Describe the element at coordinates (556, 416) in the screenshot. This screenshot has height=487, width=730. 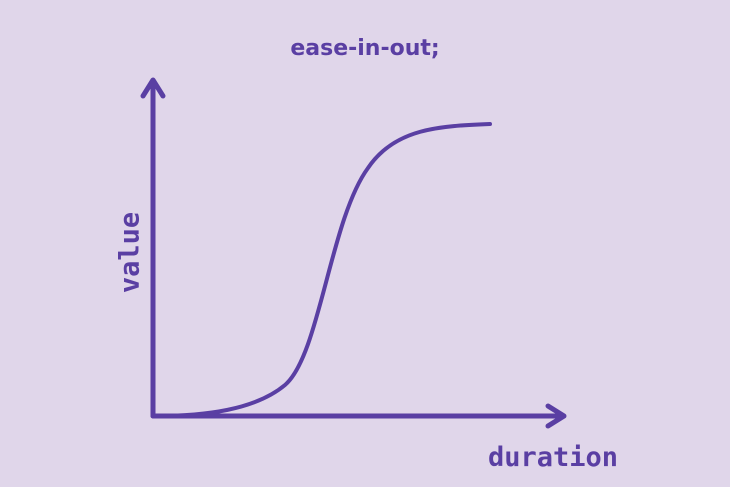
I see `x-axis-arrowhead` at that location.